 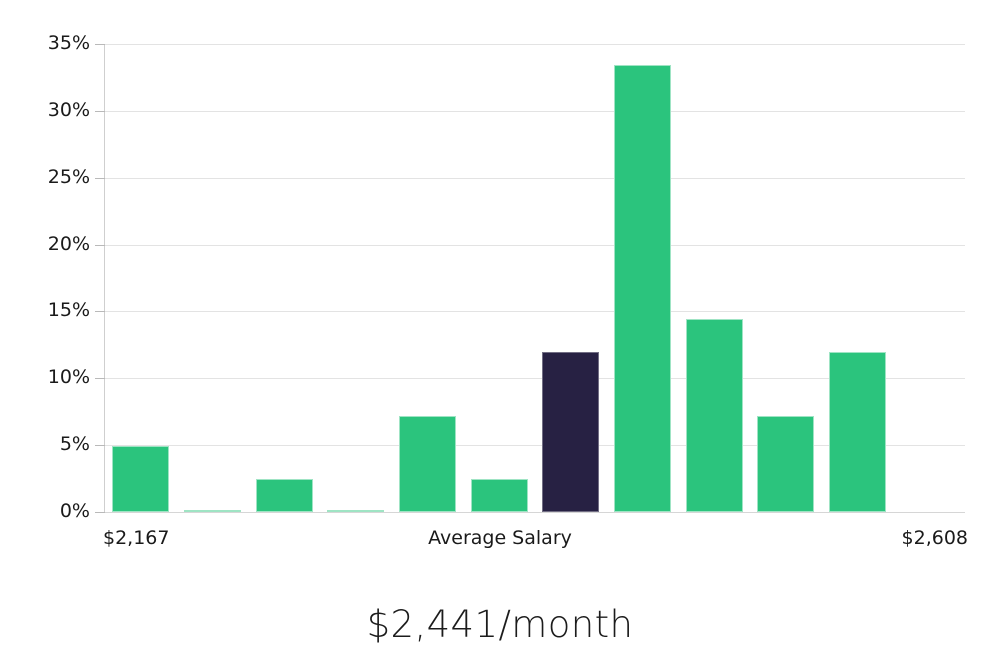 What do you see at coordinates (535, 512) in the screenshot?
I see `gridline` at bounding box center [535, 512].